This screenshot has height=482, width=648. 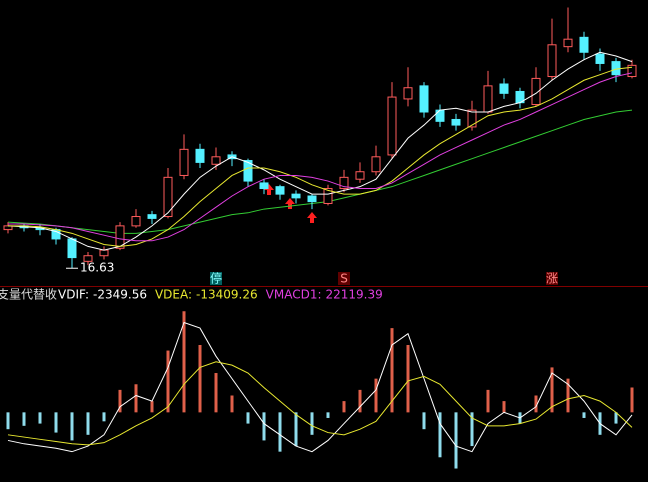 I want to click on marker-label: 停, so click(x=216, y=278).